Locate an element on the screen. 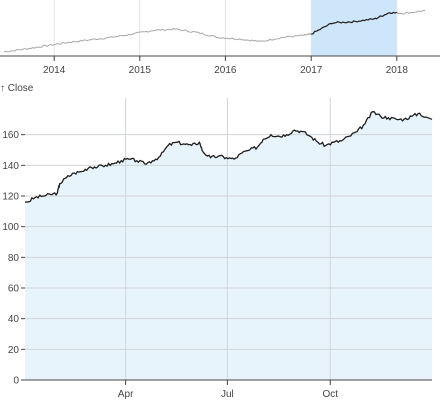  overview-brushed-line is located at coordinates (354, 23).